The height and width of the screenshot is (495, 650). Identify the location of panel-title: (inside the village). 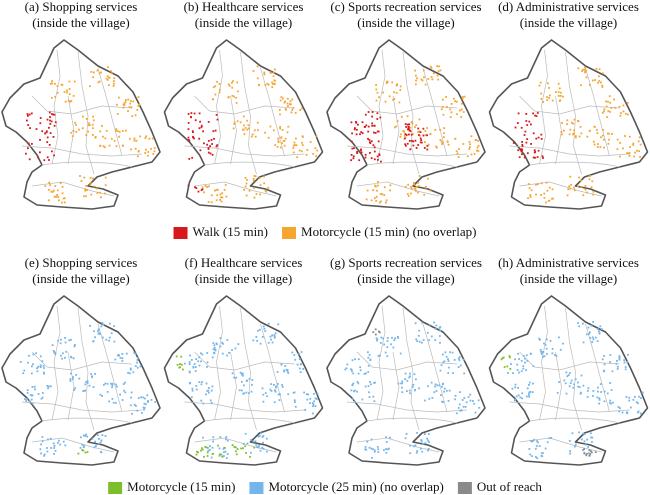
(405, 22).